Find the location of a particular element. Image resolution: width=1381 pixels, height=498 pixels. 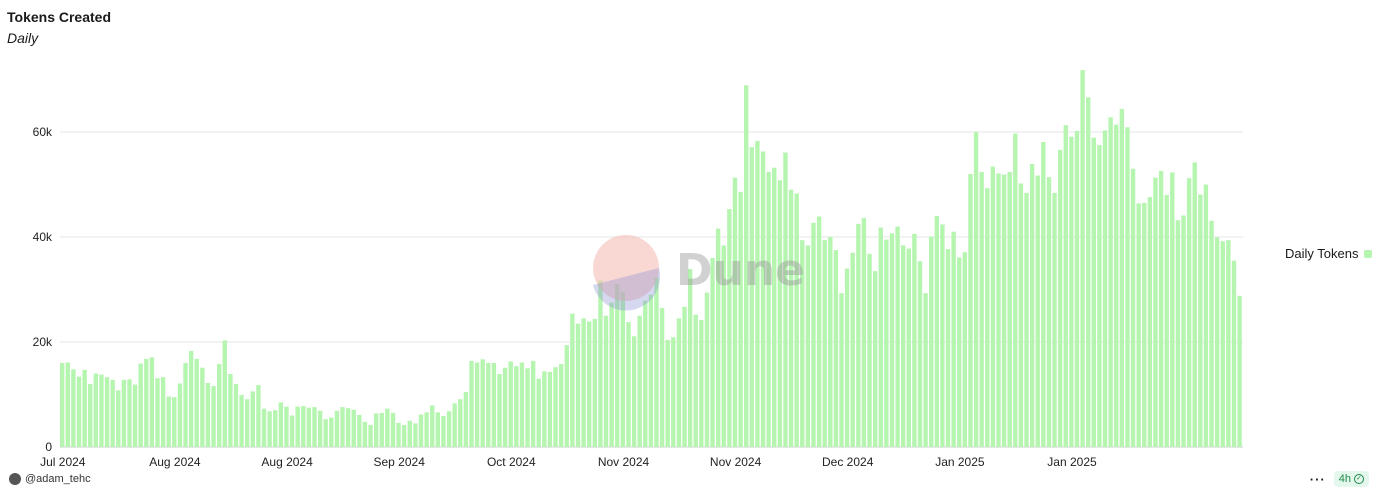

refresh-badge: 4h ✓ is located at coordinates (1351, 479).